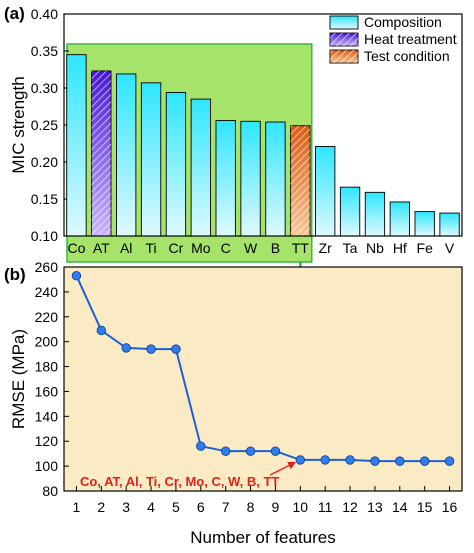 This screenshot has width=474, height=553. I want to click on x-tick-label-b: 4, so click(151, 507).